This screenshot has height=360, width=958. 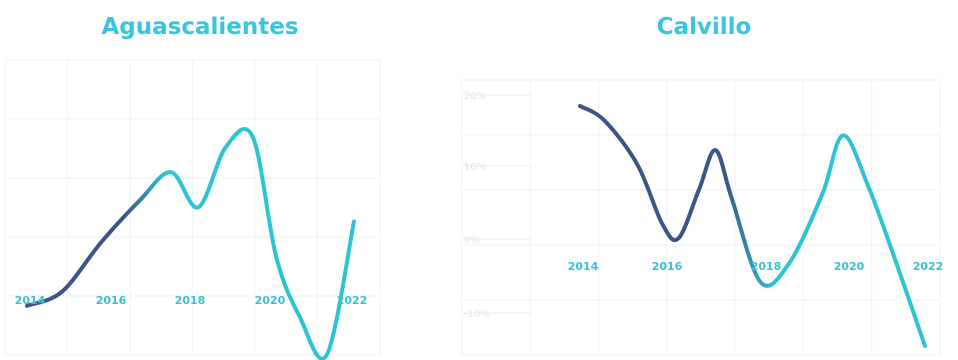 What do you see at coordinates (477, 314) in the screenshot?
I see `y-tick-label: -10%` at bounding box center [477, 314].